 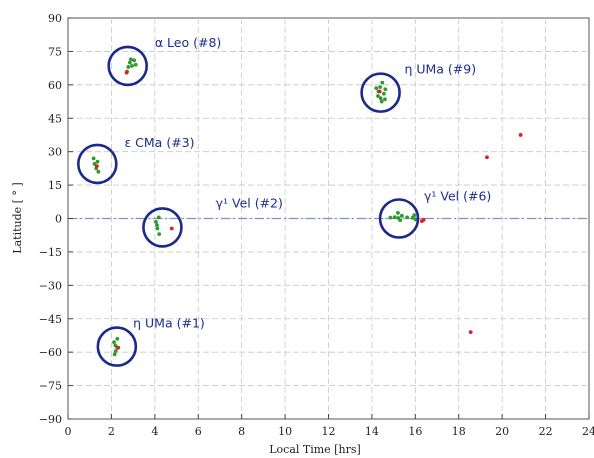 I want to click on x-axis-ticks: 0 2 4 6 8 10 12 14 16 18 20 22 24, so click(x=329, y=426).